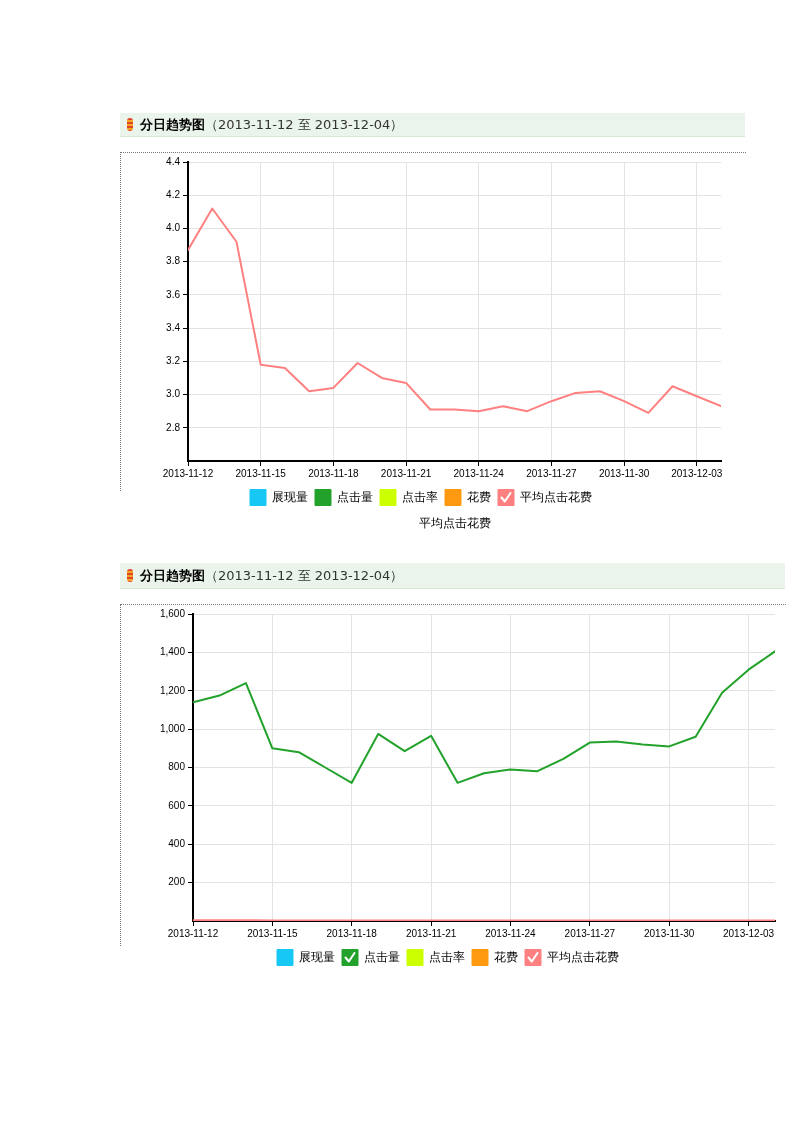  What do you see at coordinates (454, 523) in the screenshot?
I see `text: 平均点击花费` at bounding box center [454, 523].